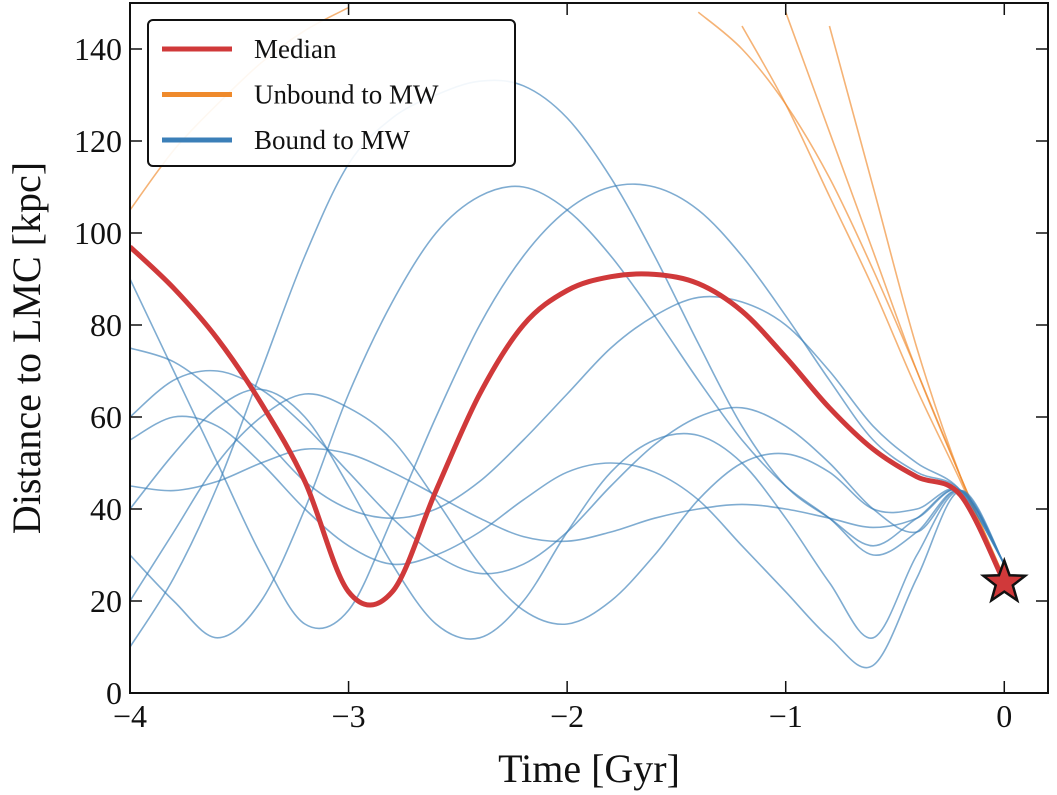 The image size is (1057, 795). Describe the element at coordinates (567, 716) in the screenshot. I see `x-tick-label: −2` at that location.